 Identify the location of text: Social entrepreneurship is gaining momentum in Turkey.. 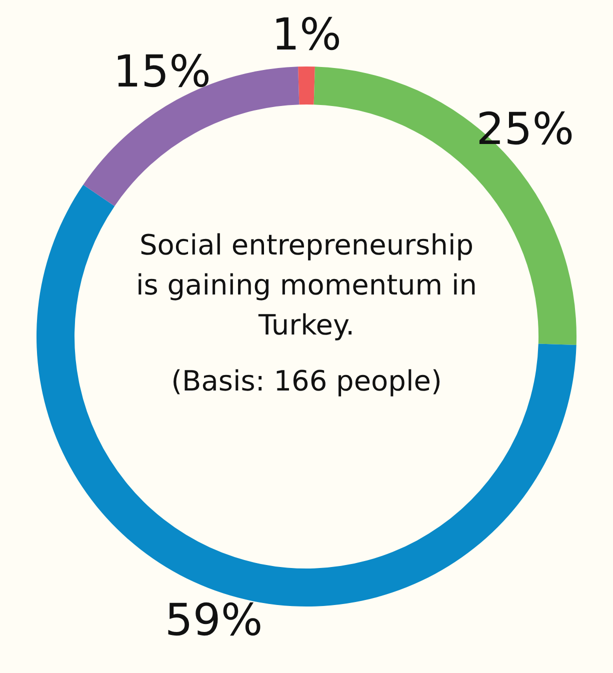
(307, 285).